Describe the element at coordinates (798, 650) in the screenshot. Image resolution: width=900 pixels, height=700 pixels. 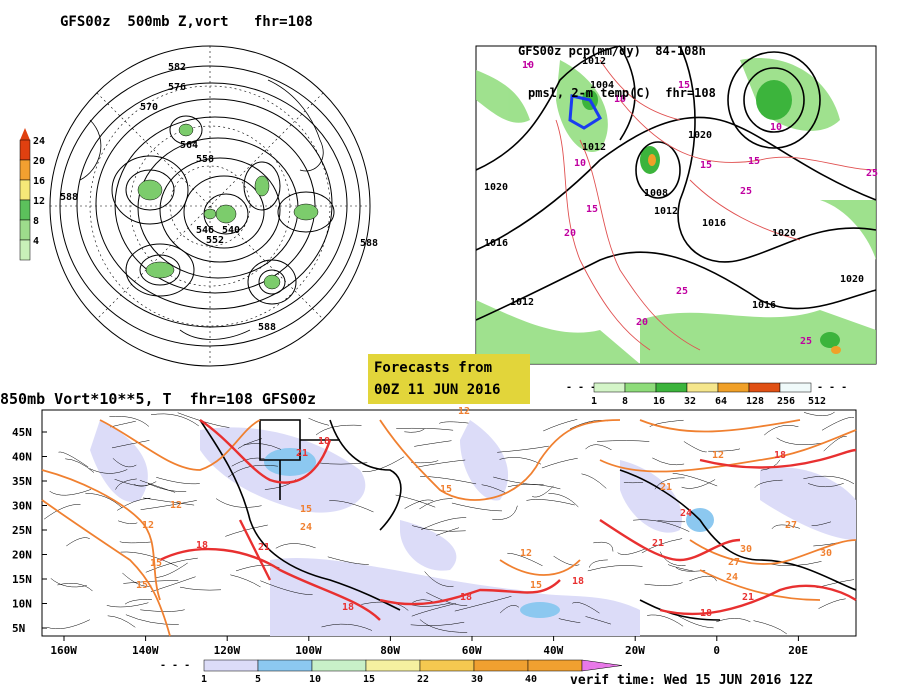
I see `lon-tick-label: 20E` at that location.